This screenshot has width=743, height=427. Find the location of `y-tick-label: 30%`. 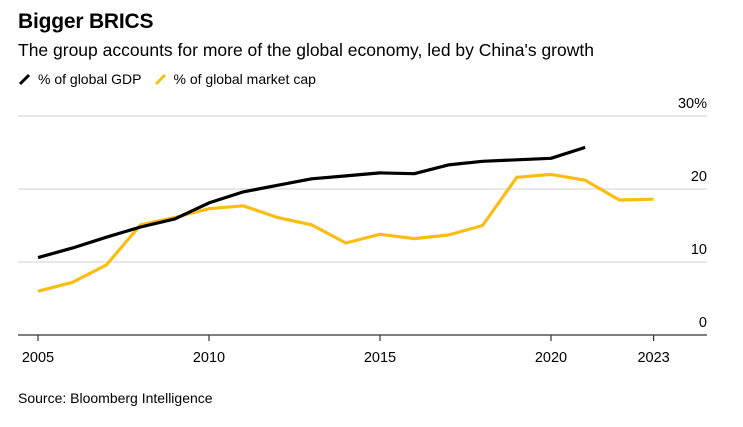

y-tick-label: 30% is located at coordinates (692, 104).